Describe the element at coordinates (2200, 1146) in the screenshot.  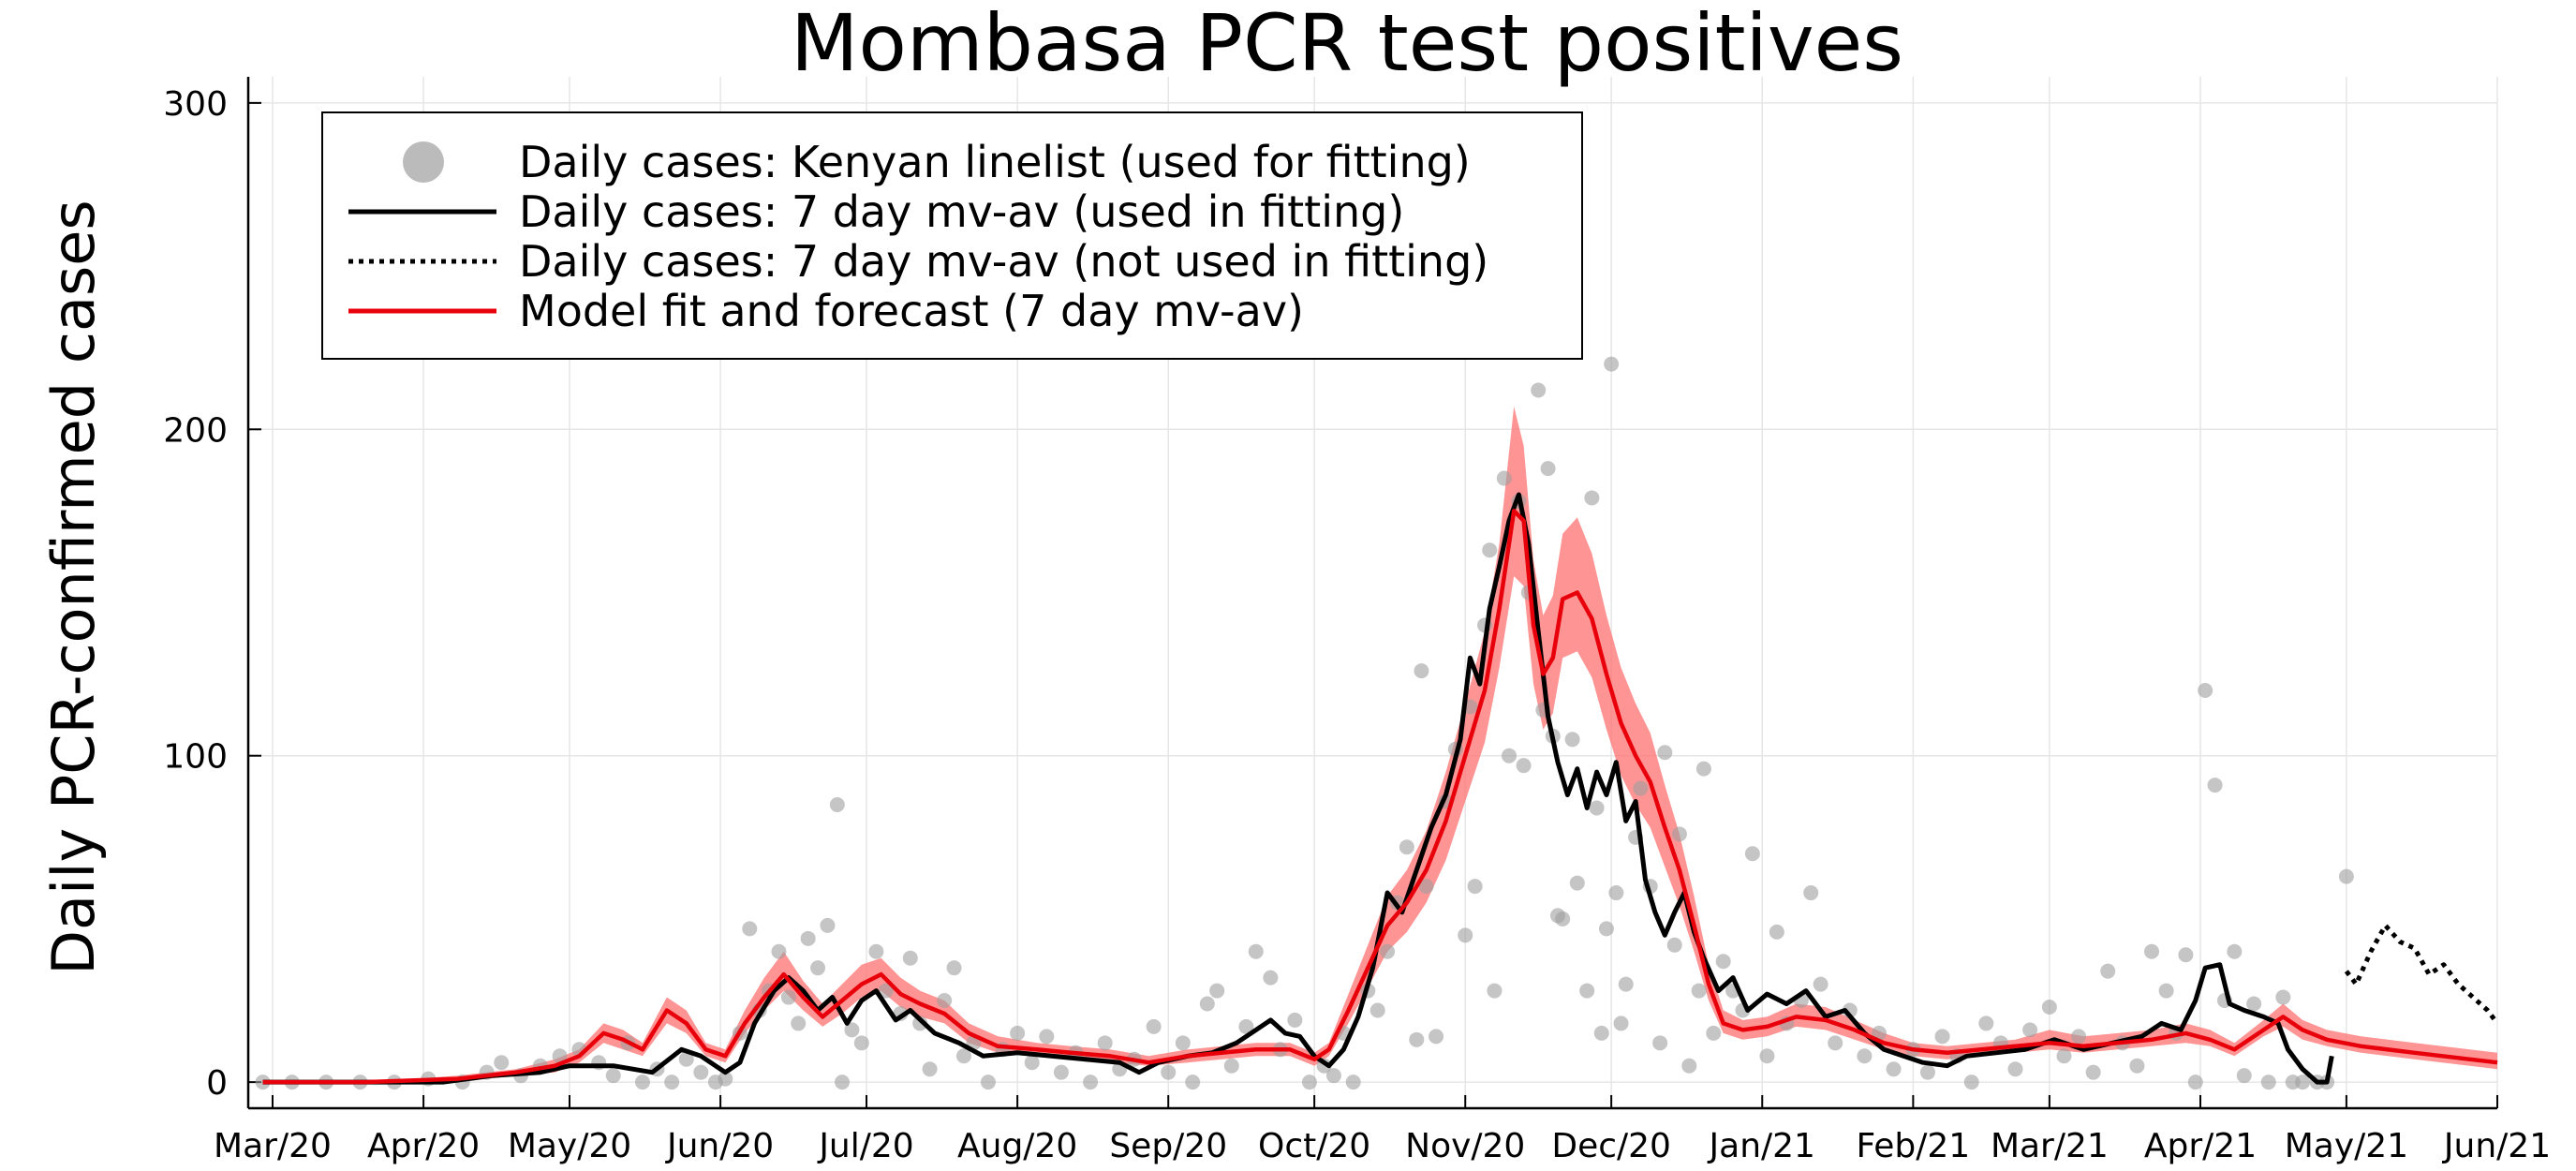
I see `x-tick-label: Apr/21` at that location.